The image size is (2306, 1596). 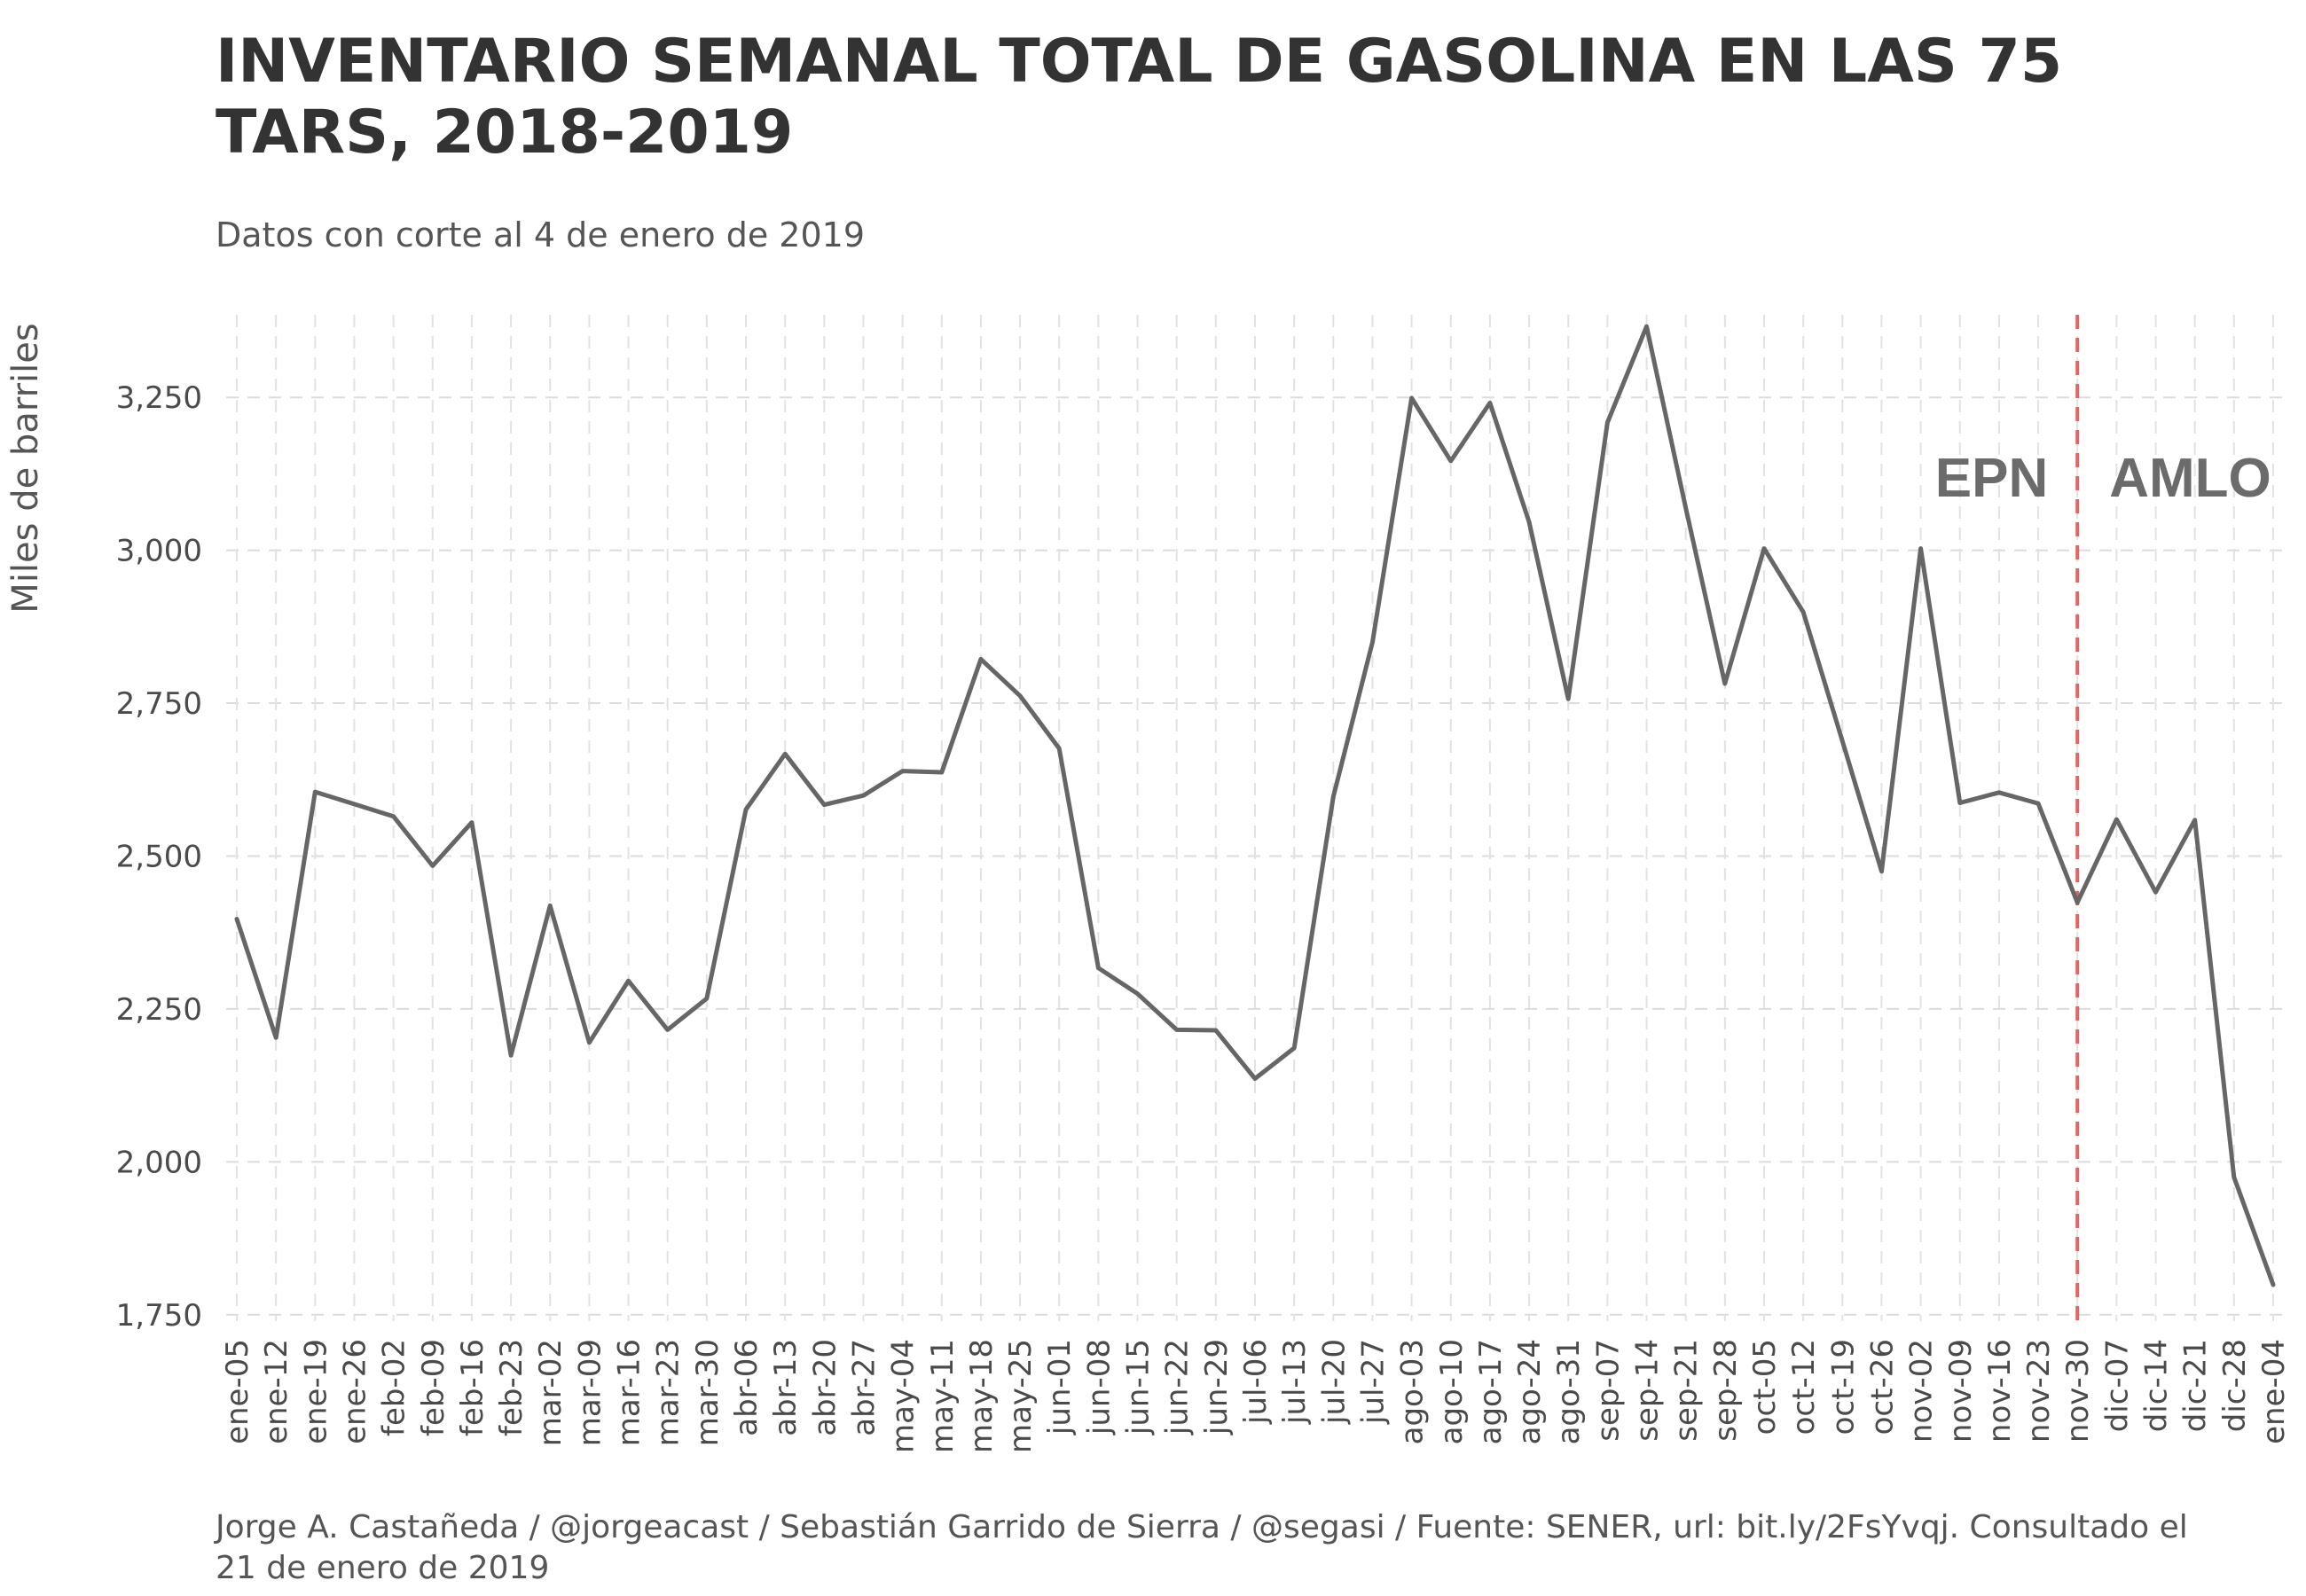 What do you see at coordinates (2196, 1385) in the screenshot?
I see `x-tick-label: dic-21` at bounding box center [2196, 1385].